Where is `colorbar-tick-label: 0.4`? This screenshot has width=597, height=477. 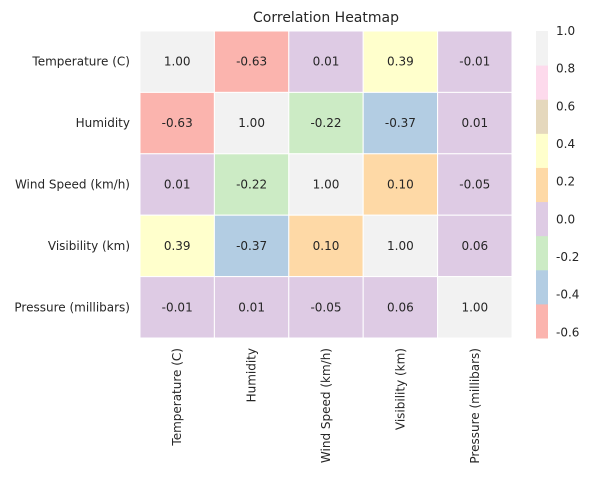 colorbar-tick-label: 0.4 is located at coordinates (565, 144).